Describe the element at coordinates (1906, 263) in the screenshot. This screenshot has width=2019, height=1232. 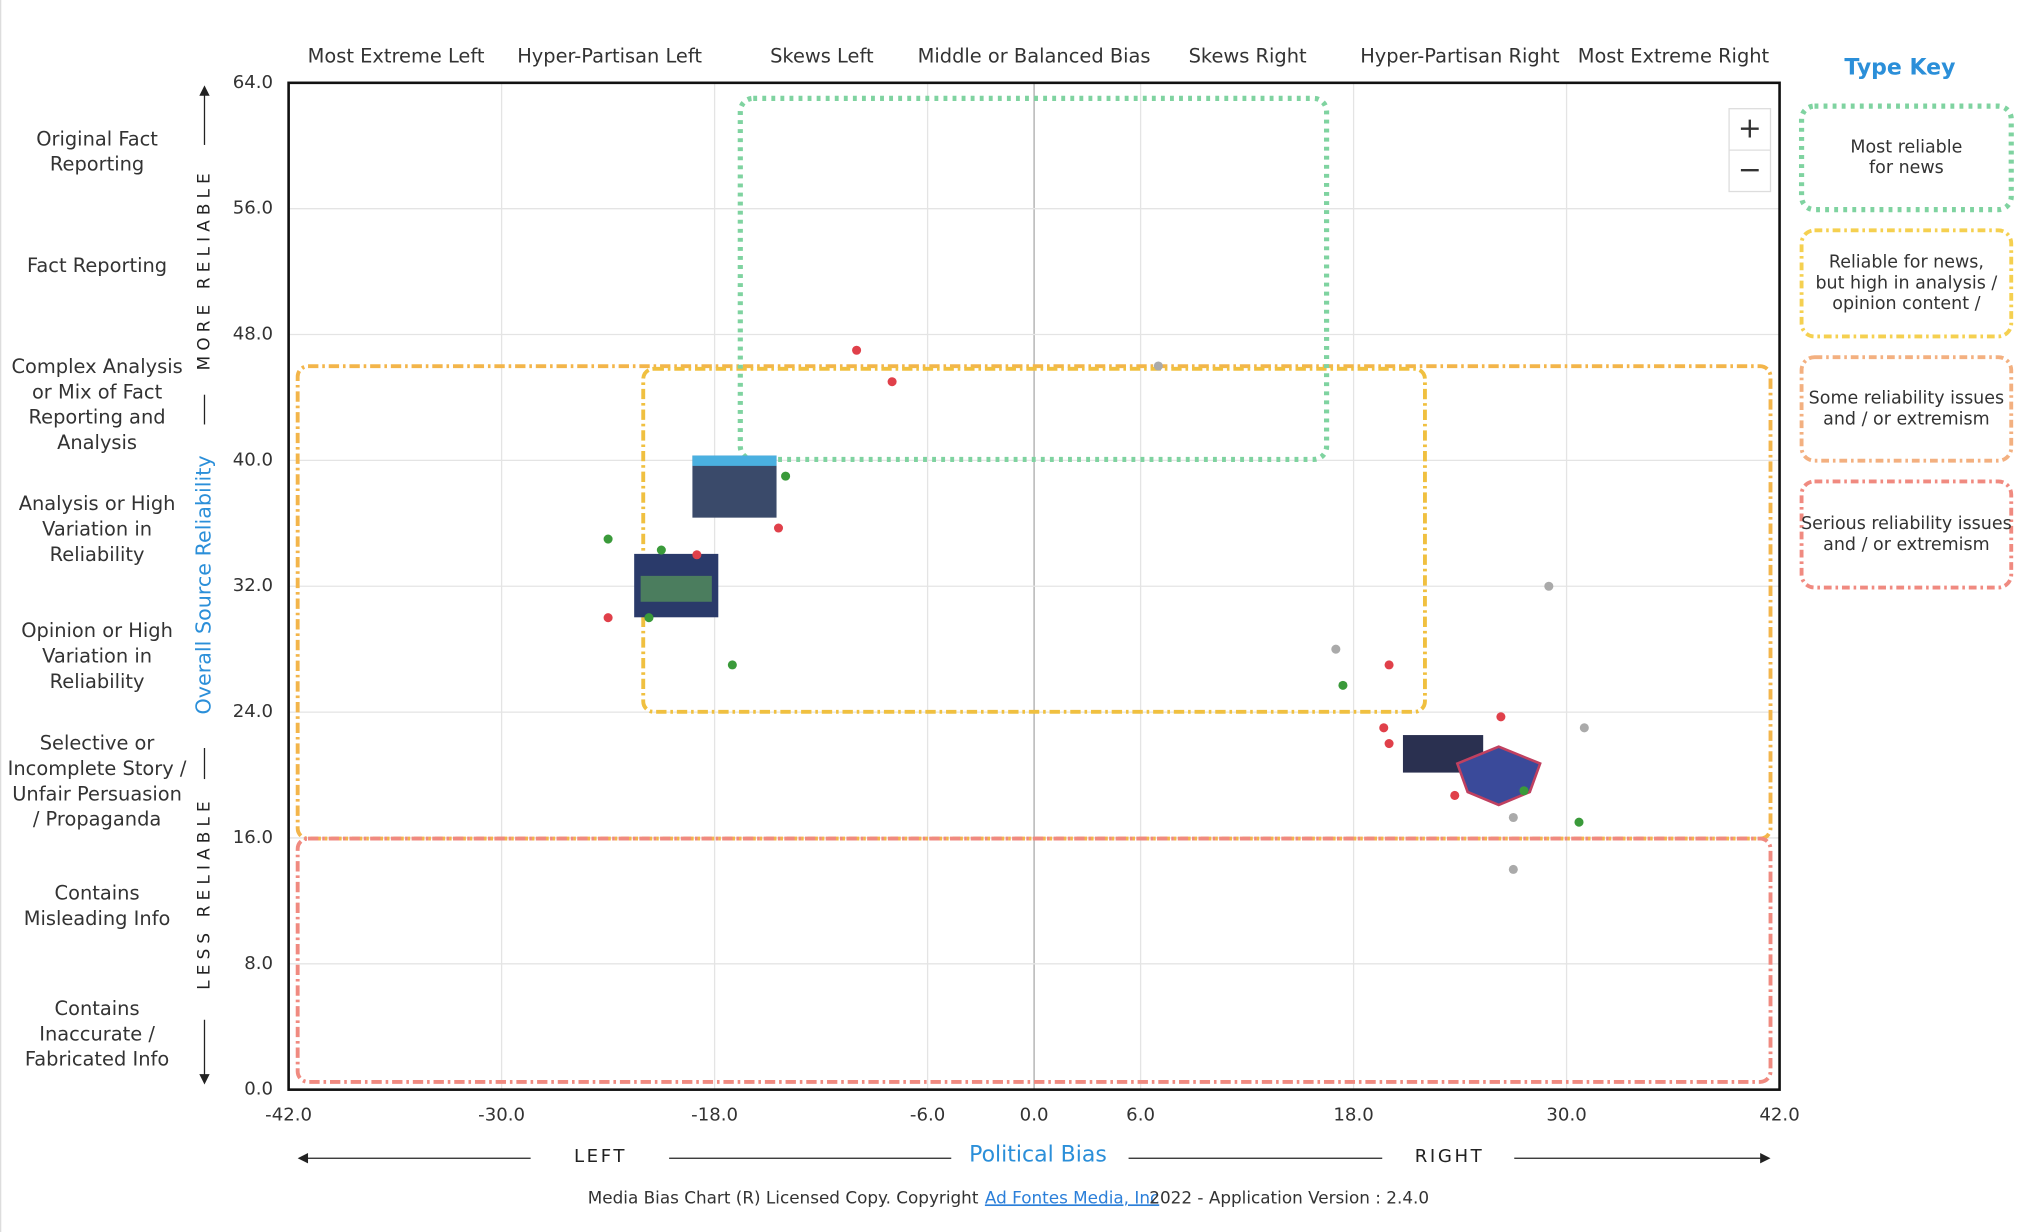
I see `type-key-label: Reliable for news,` at that location.